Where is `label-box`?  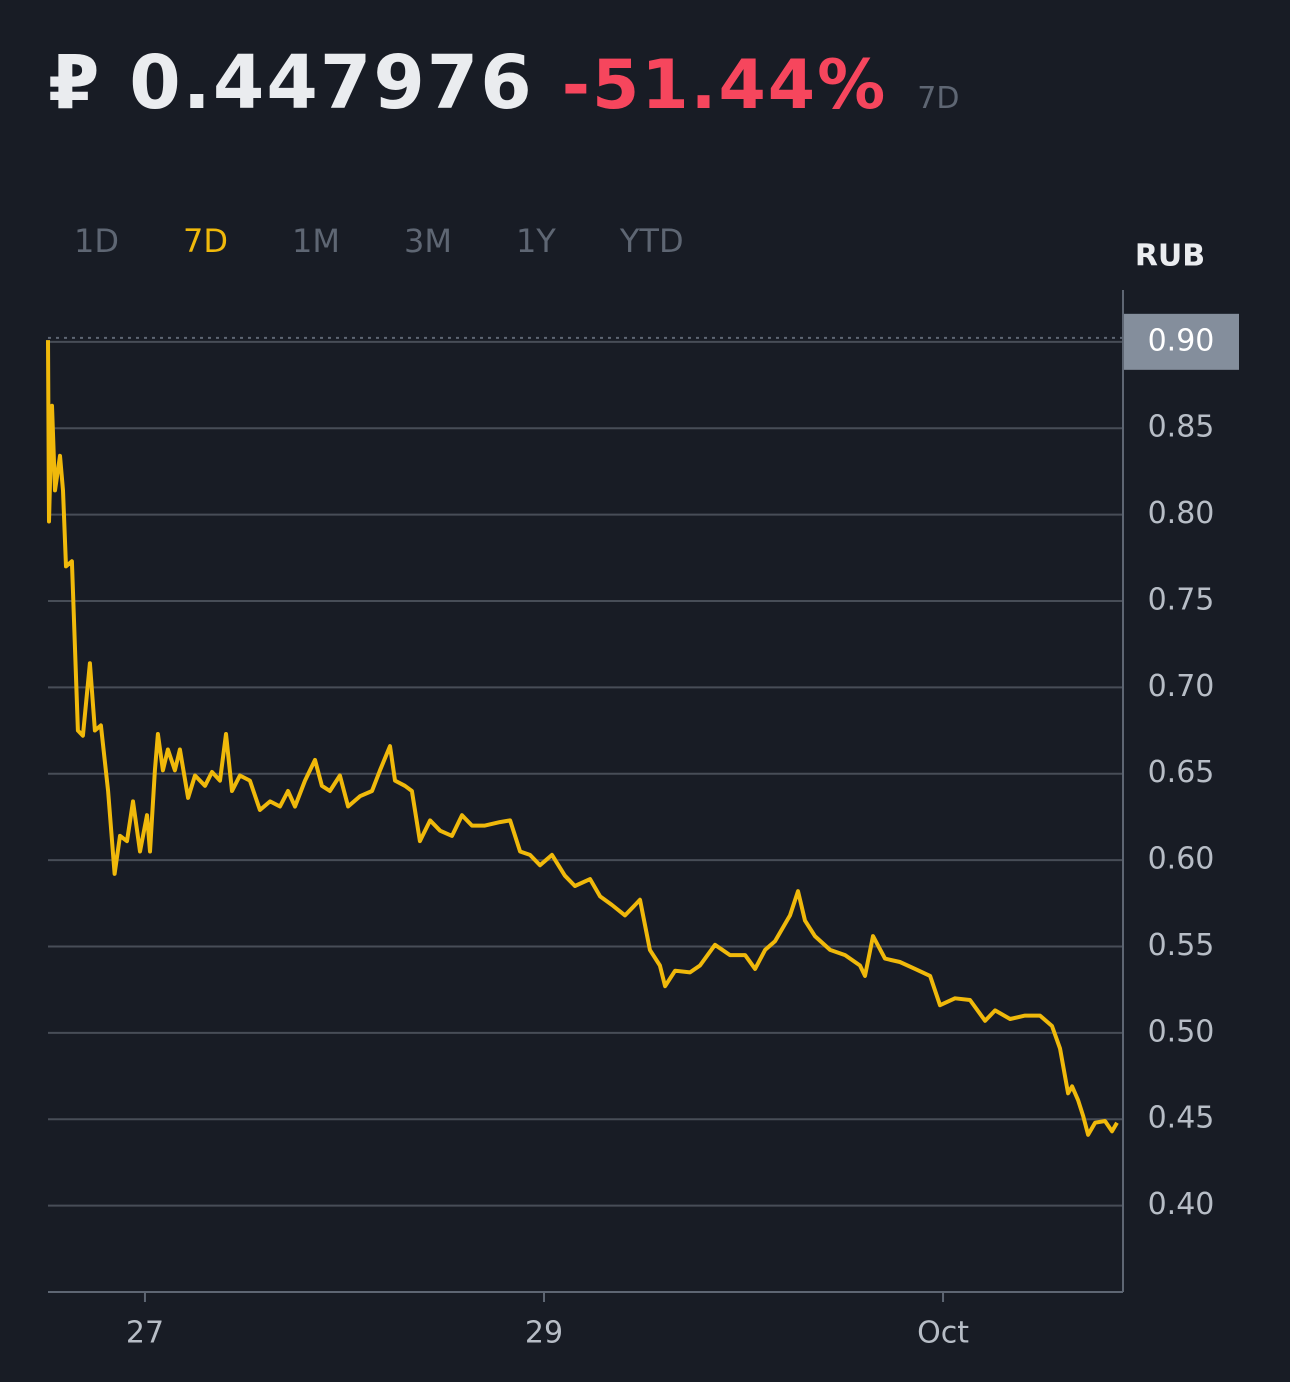 label-box is located at coordinates (1181, 341).